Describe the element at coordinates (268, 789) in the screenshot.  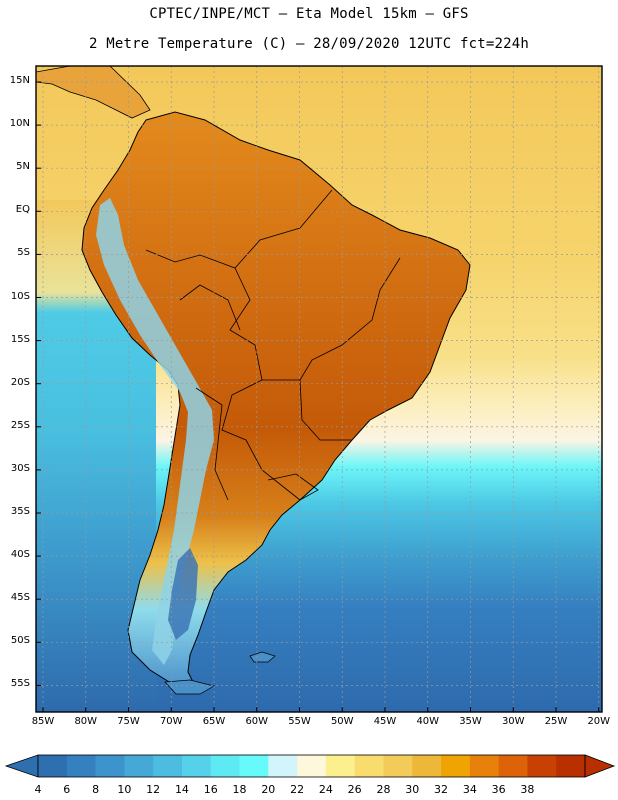
I see `colorbar-label: 20` at that location.